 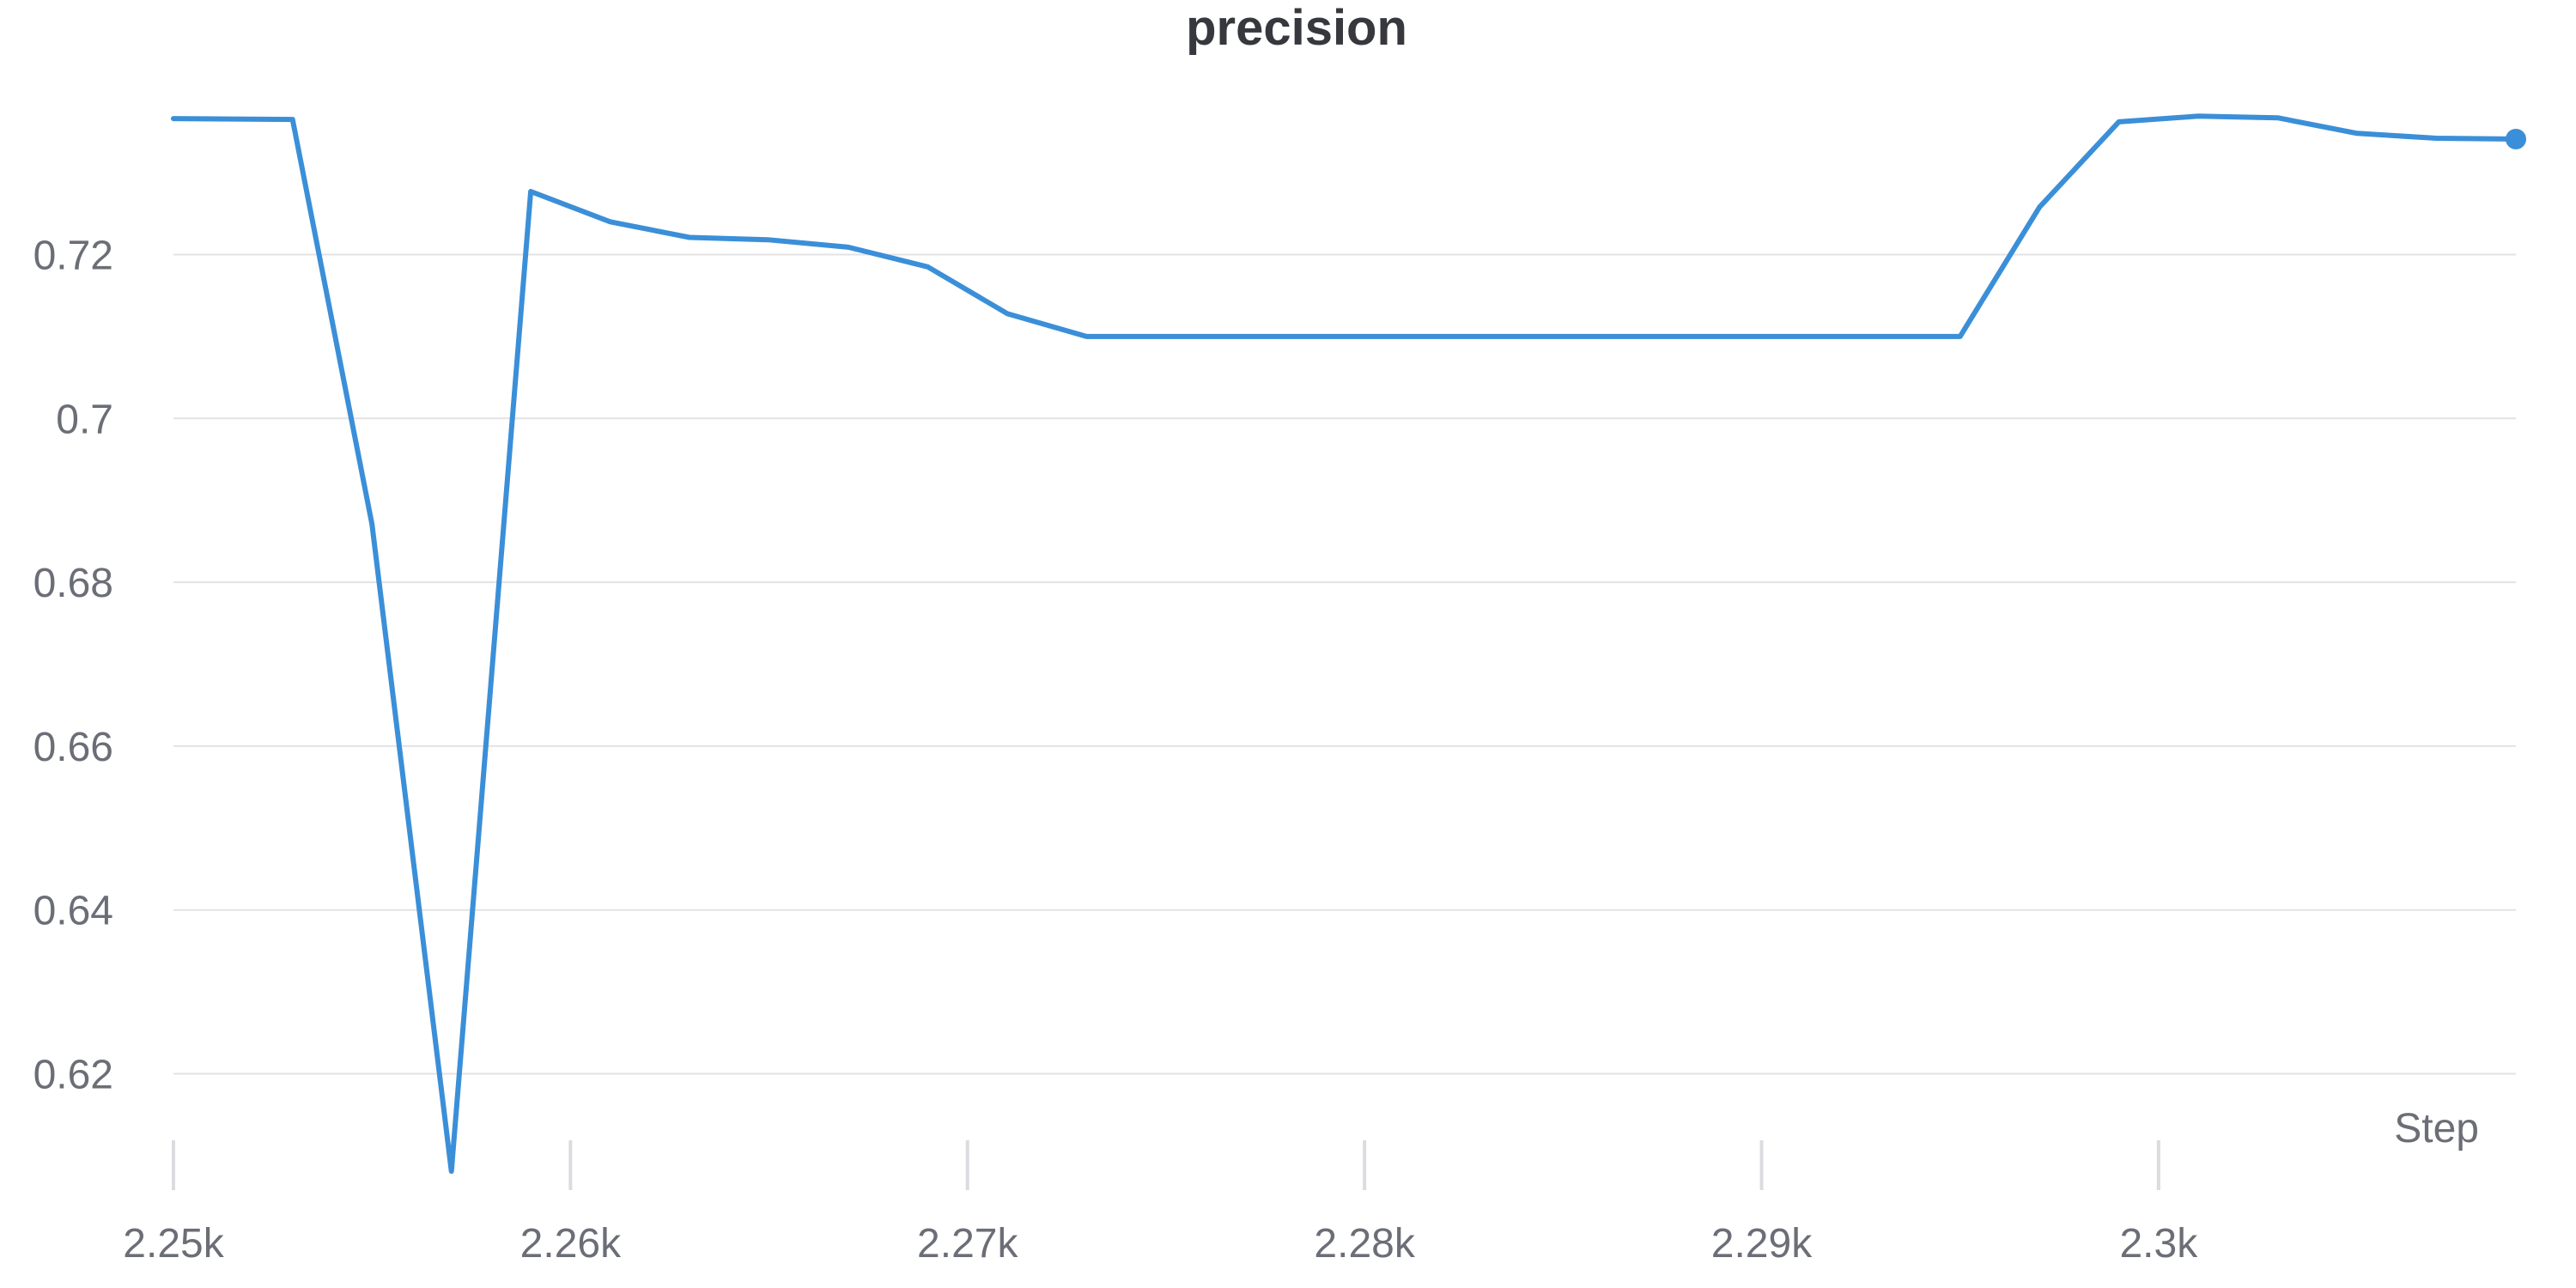 What do you see at coordinates (571, 1244) in the screenshot?
I see `x-tick-label: 2.26k` at bounding box center [571, 1244].